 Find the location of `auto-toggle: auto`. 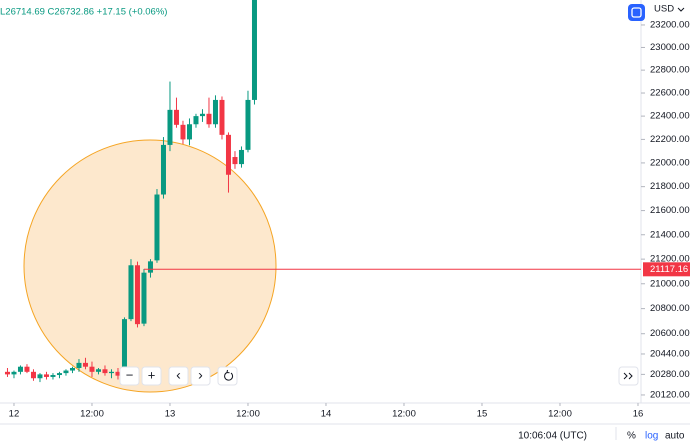

auto-toggle: auto is located at coordinates (675, 436).